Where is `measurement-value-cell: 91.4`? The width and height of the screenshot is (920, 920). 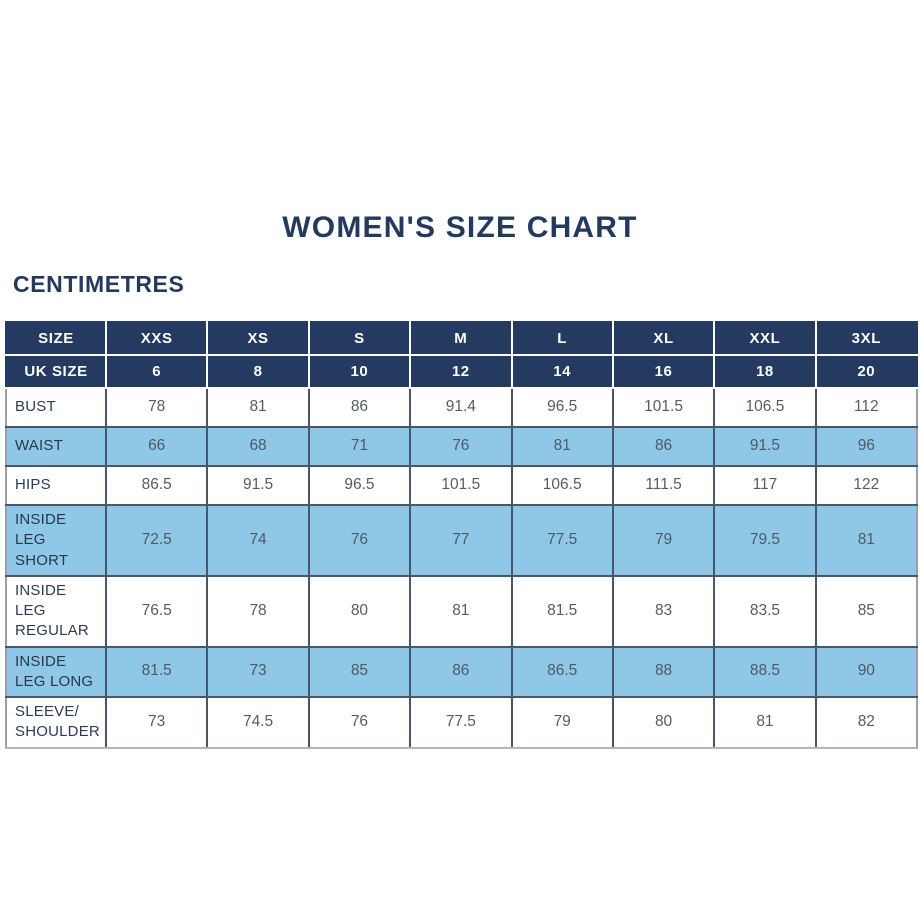 measurement-value-cell: 91.4 is located at coordinates (461, 407).